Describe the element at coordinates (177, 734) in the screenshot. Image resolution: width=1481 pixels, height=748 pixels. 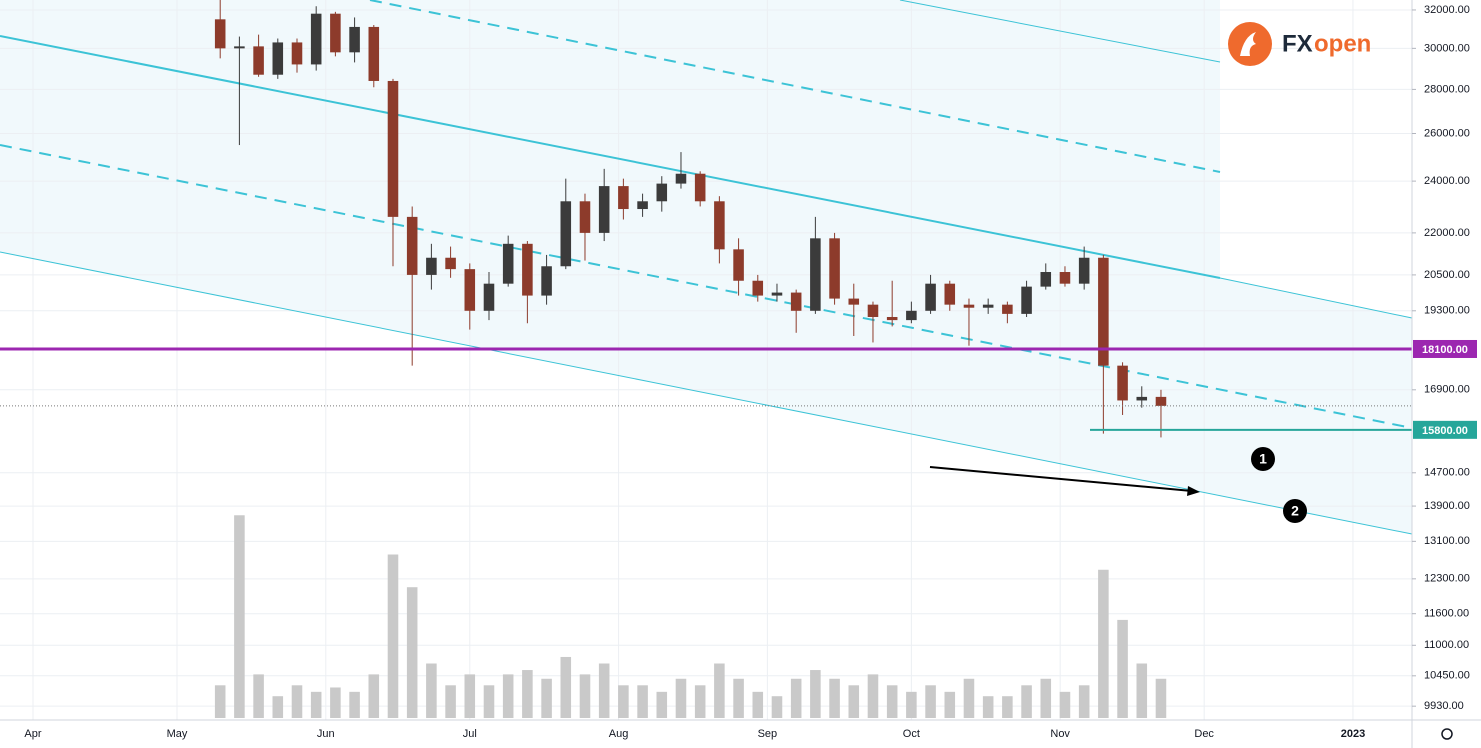
I see `x-tick-label: May` at that location.